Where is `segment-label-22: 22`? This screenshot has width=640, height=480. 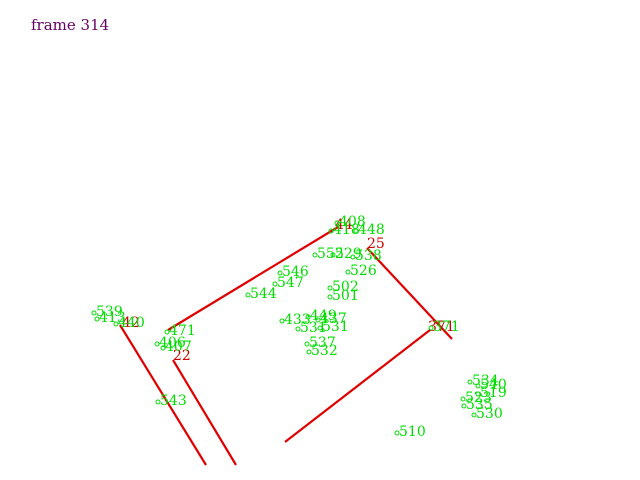 segment-label-22: 22 is located at coordinates (182, 356).